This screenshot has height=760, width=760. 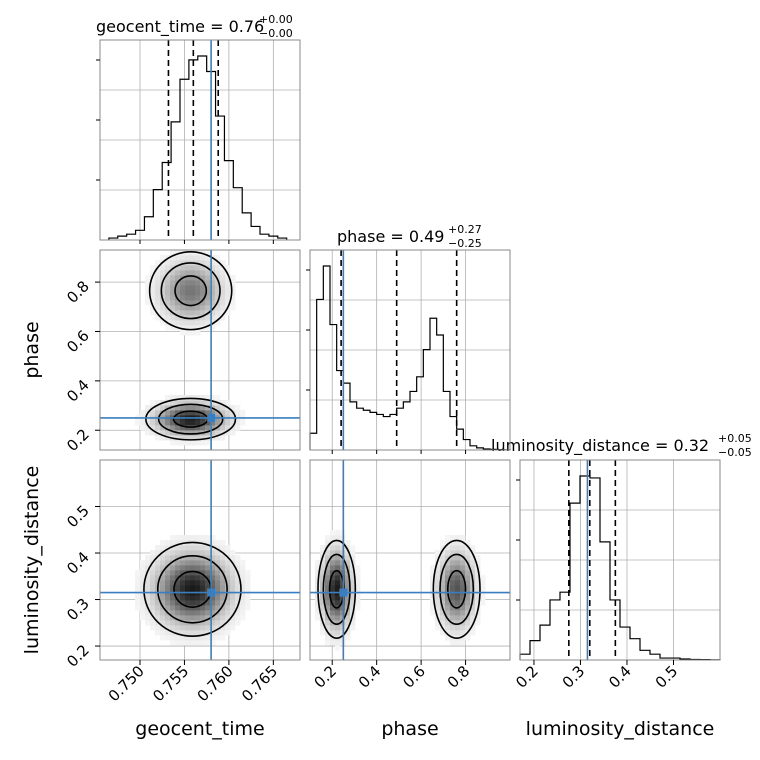 What do you see at coordinates (78, 563) in the screenshot?
I see `y-tick-label: 0.4` at bounding box center [78, 563].